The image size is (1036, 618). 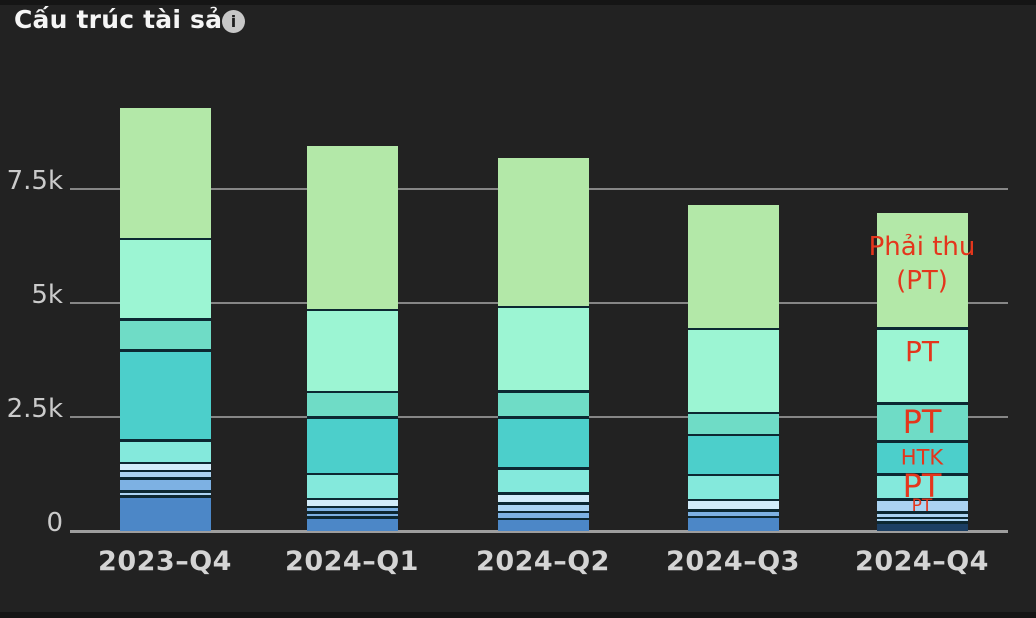 What do you see at coordinates (233, 21) in the screenshot?
I see `info-icon: i` at bounding box center [233, 21].